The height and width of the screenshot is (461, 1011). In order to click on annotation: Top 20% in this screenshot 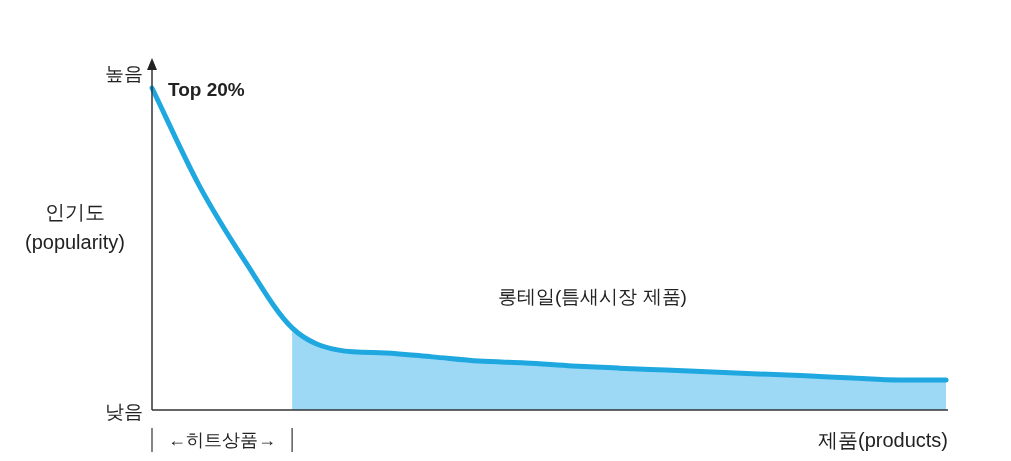, I will do `click(206, 89)`.